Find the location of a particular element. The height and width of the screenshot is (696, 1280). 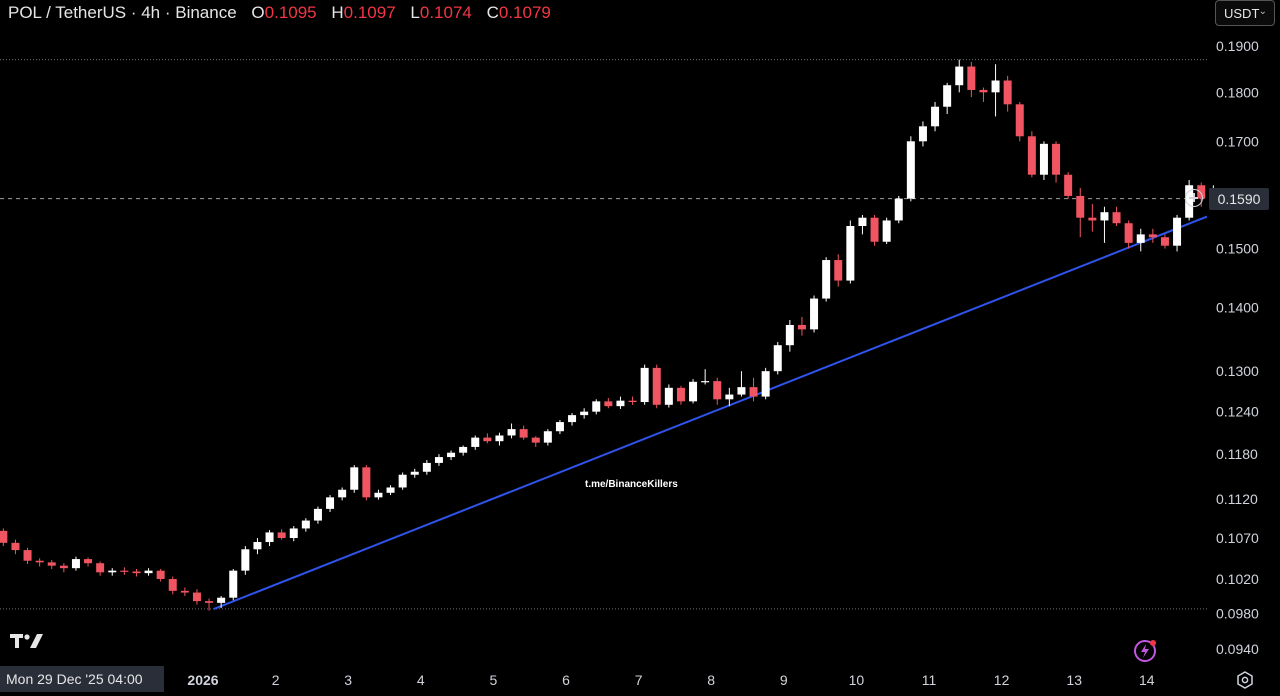

close-value: 0.1079 is located at coordinates (524, 12).